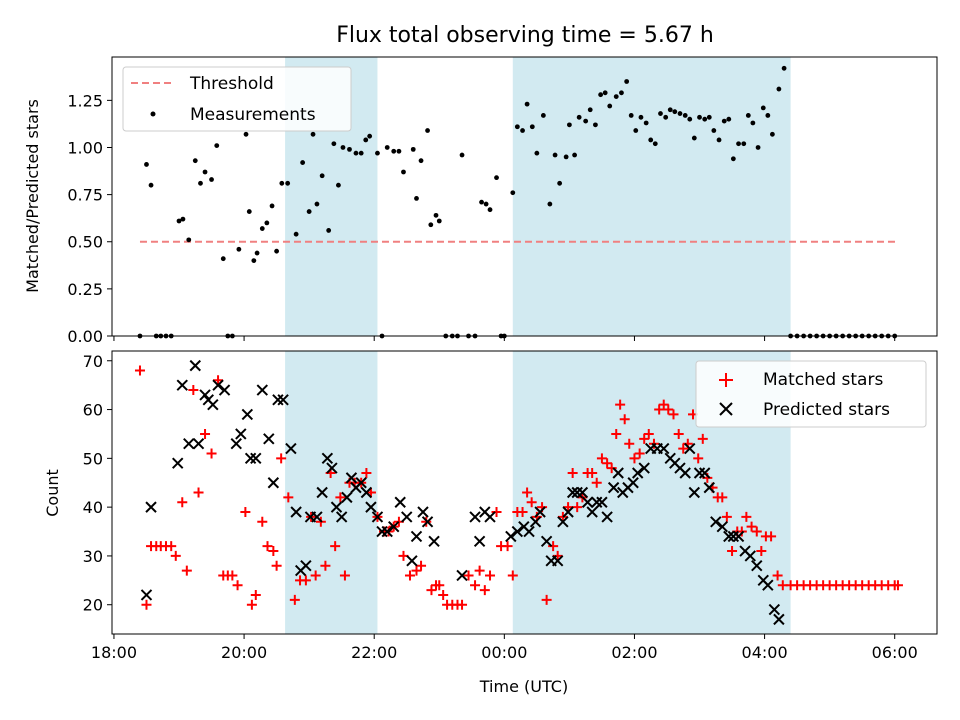  What do you see at coordinates (504, 652) in the screenshot?
I see `x-tick-label: 00:00` at bounding box center [504, 652].